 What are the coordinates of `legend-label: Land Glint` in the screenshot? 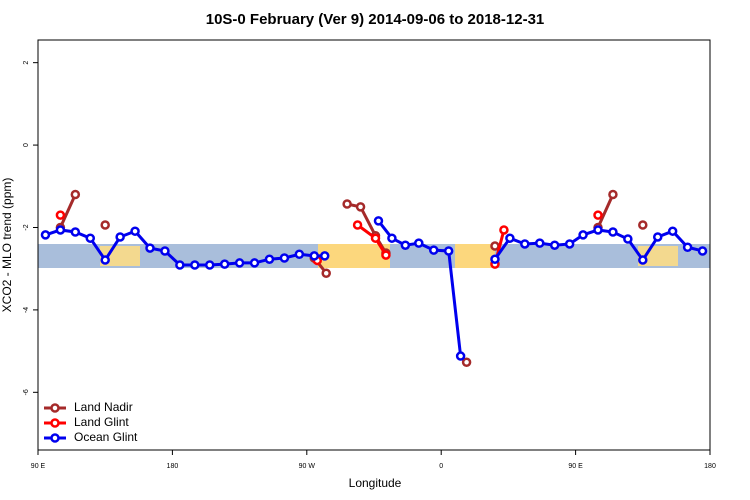 It's located at (101, 422).